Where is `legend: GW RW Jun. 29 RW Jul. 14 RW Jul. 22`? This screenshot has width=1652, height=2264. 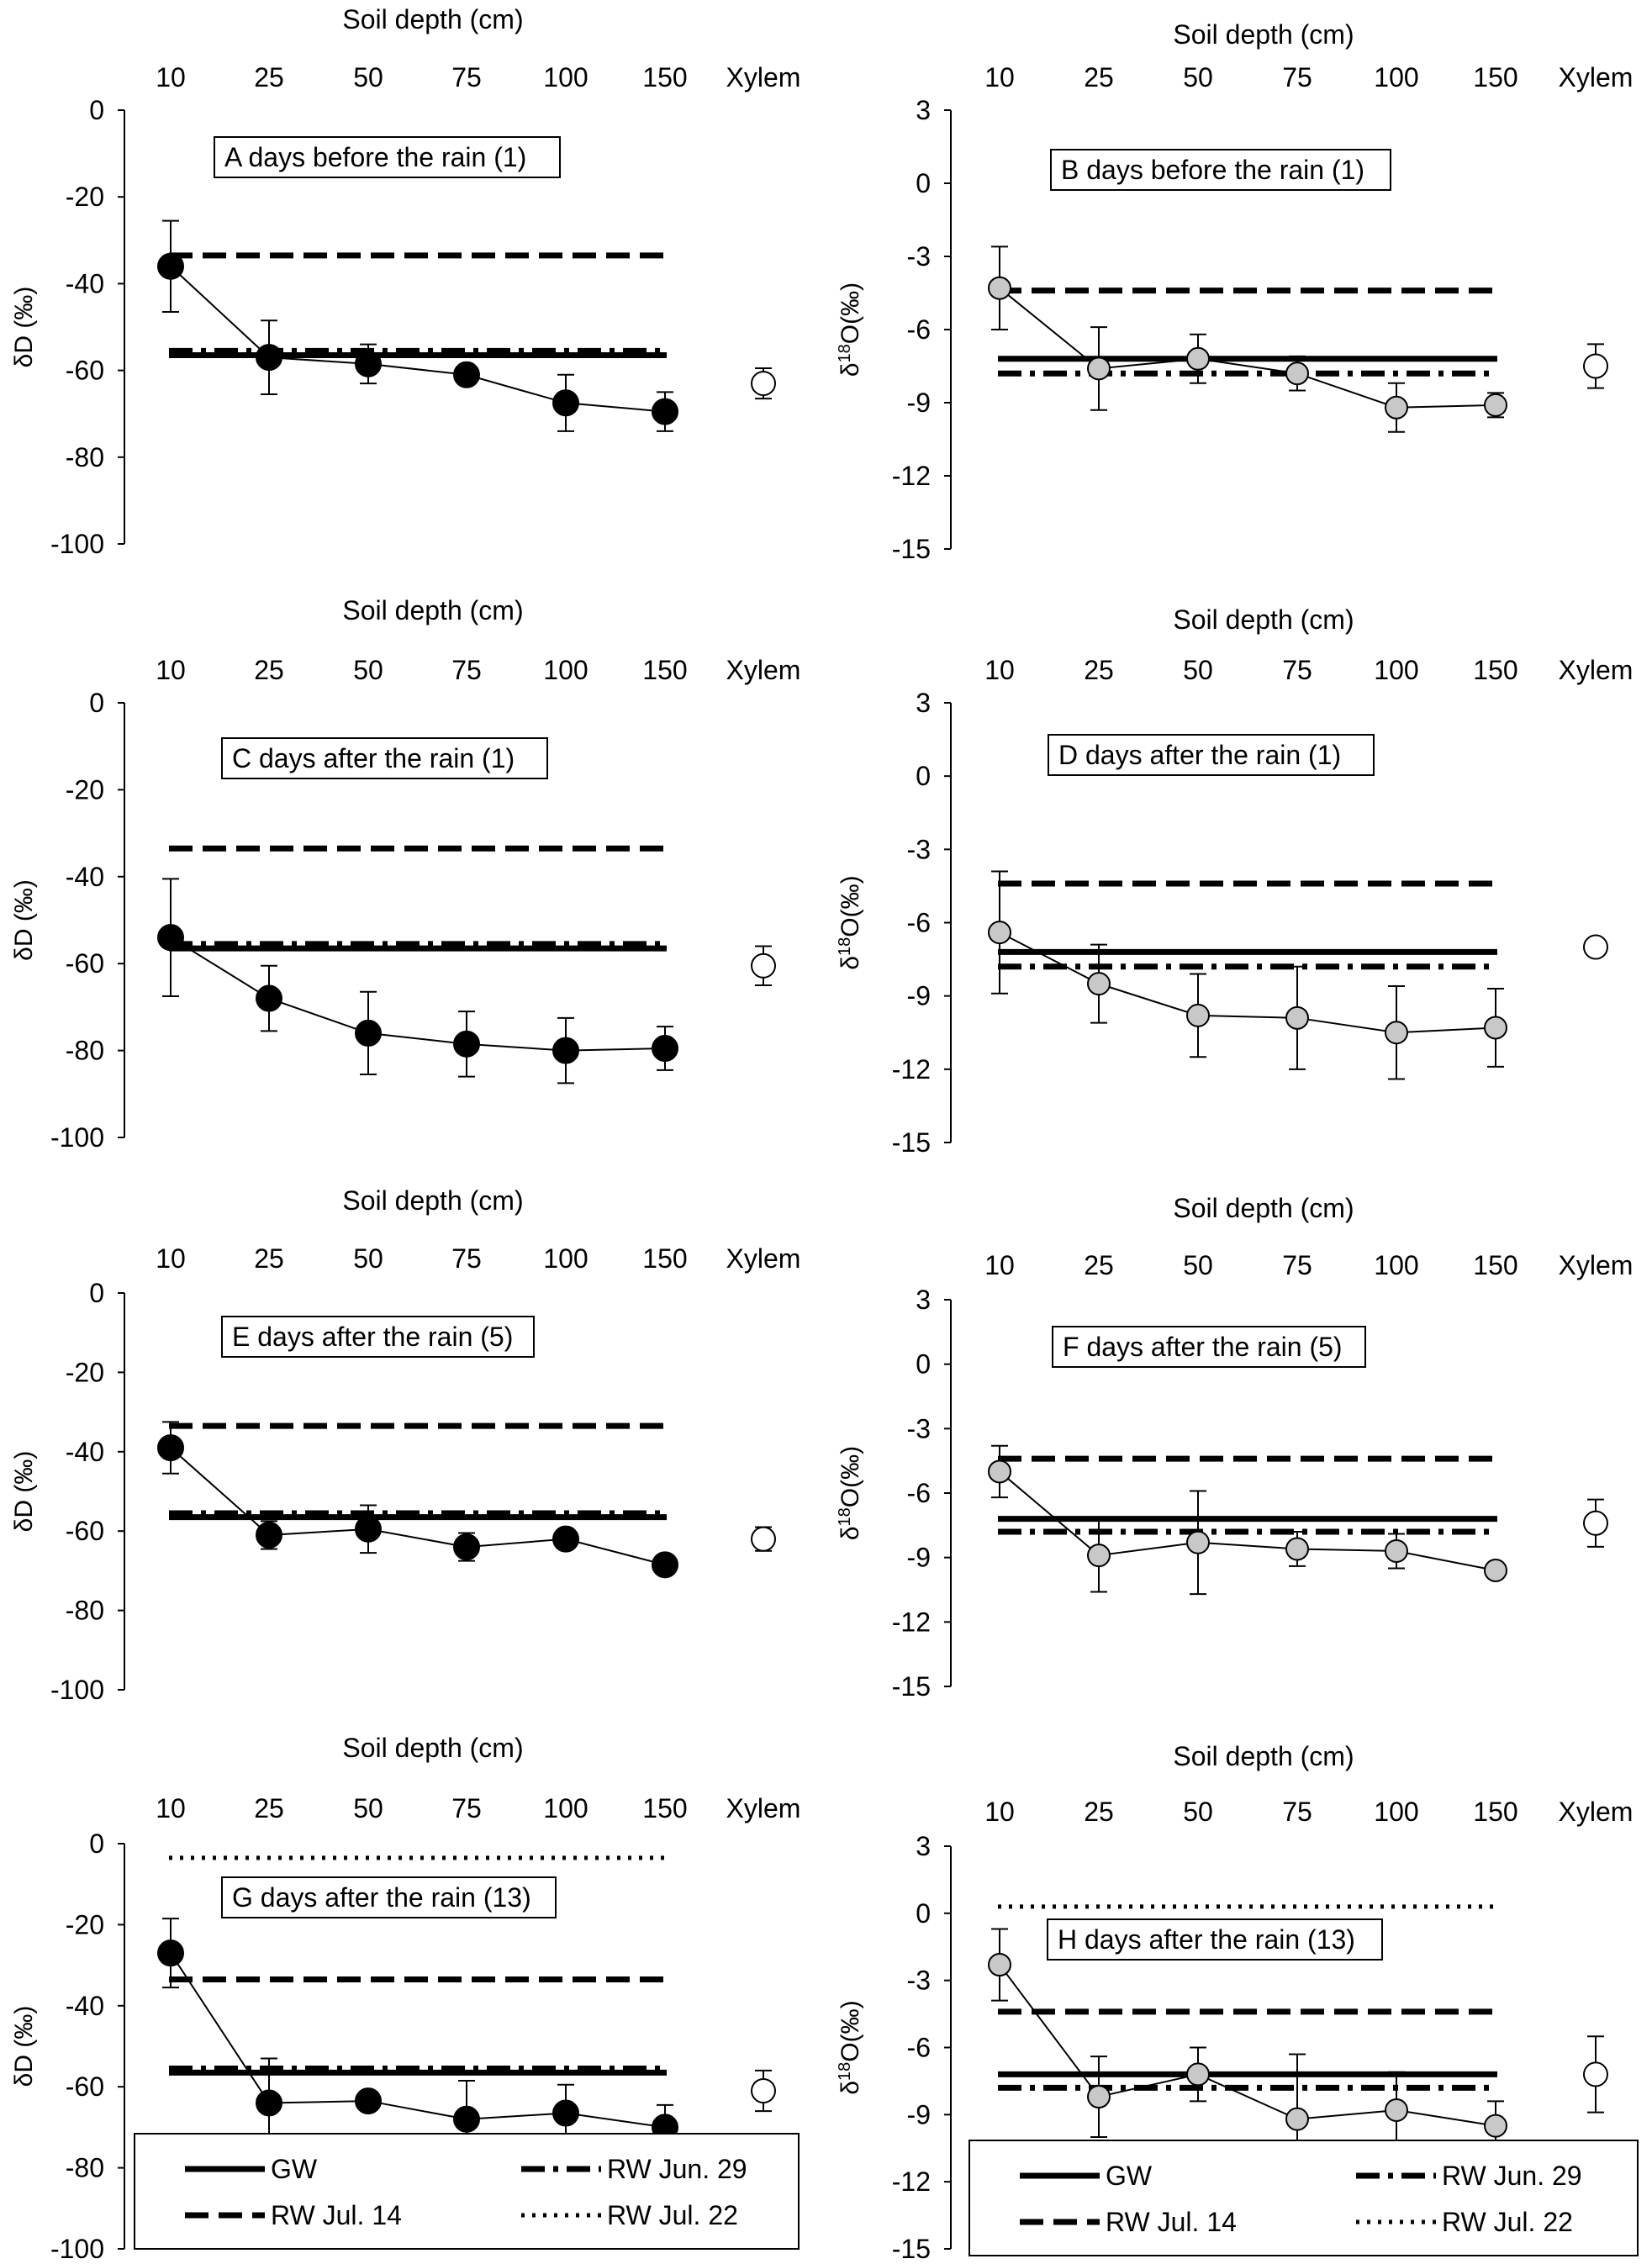
legend: GW RW Jun. 29 RW Jul. 14 RW Jul. 22 is located at coordinates (467, 2191).